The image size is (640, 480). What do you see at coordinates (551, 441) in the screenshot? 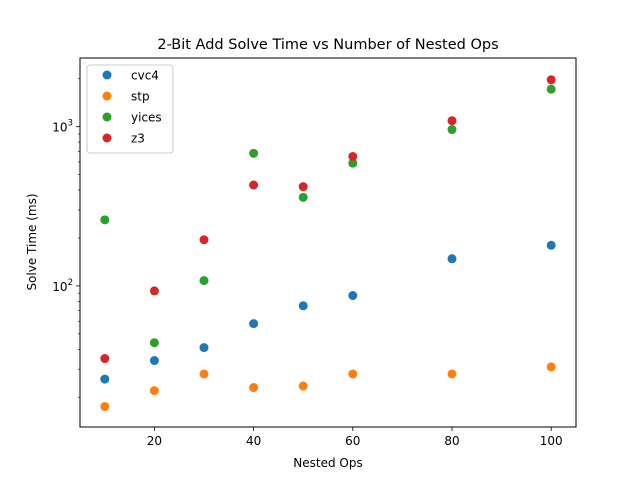
I see `x-tick-label-4: 100` at bounding box center [551, 441].